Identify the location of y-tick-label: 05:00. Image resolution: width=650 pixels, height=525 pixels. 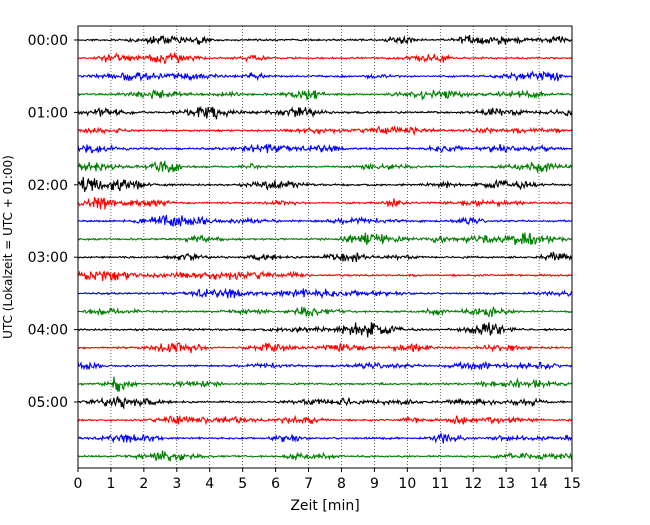
(48, 403).